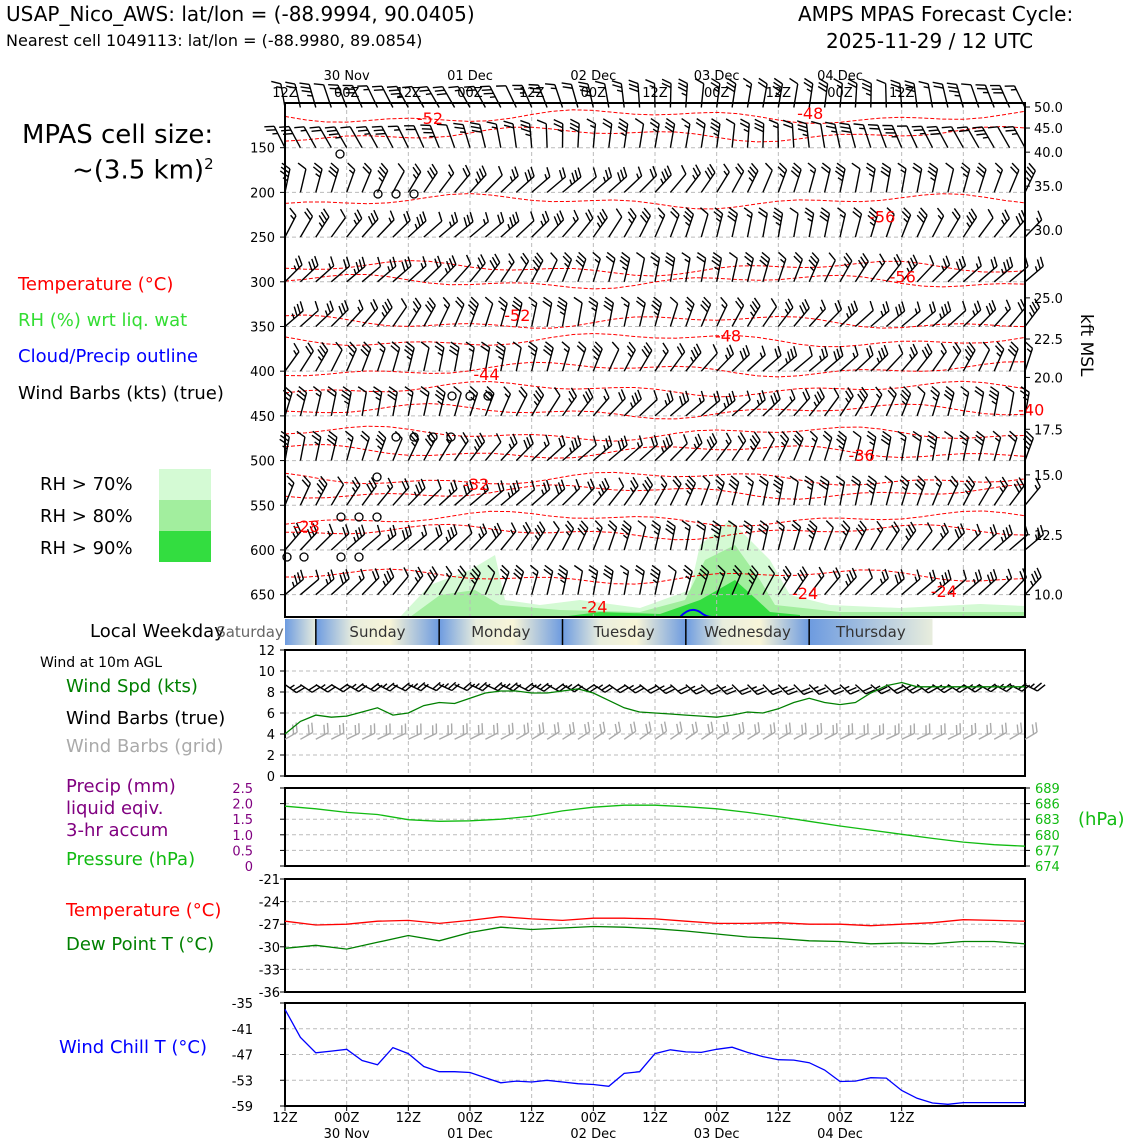  I want to click on isotherm-label: -56, so click(882, 217).